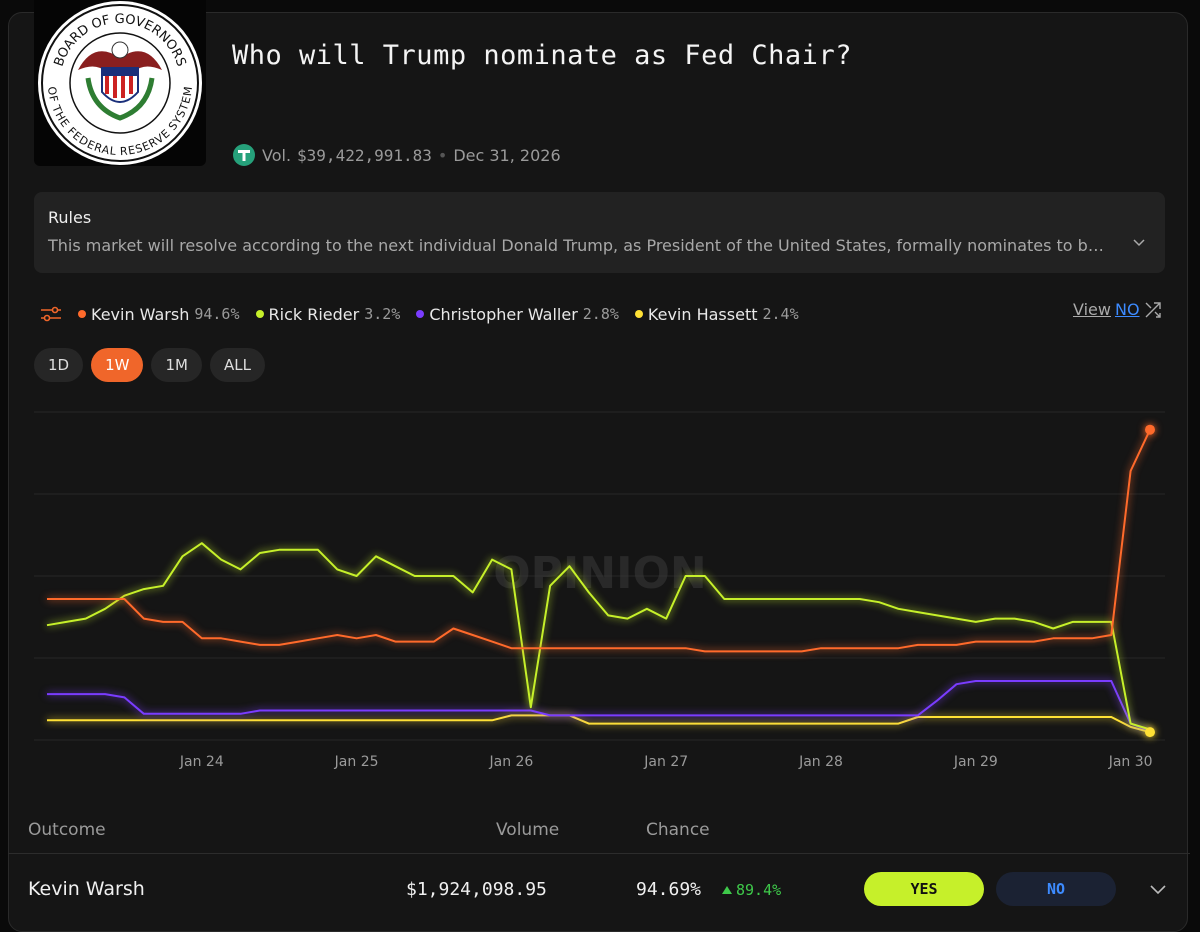 This screenshot has width=1200, height=932. What do you see at coordinates (314, 314) in the screenshot?
I see `legend-name: Rick Rieder` at bounding box center [314, 314].